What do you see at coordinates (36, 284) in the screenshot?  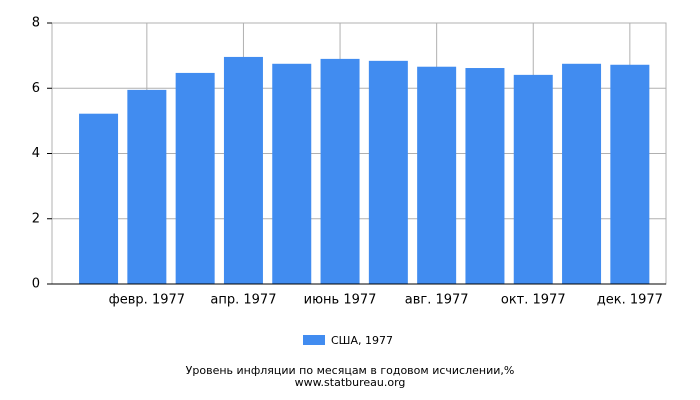 I see `y-tick-label: 0` at bounding box center [36, 284].